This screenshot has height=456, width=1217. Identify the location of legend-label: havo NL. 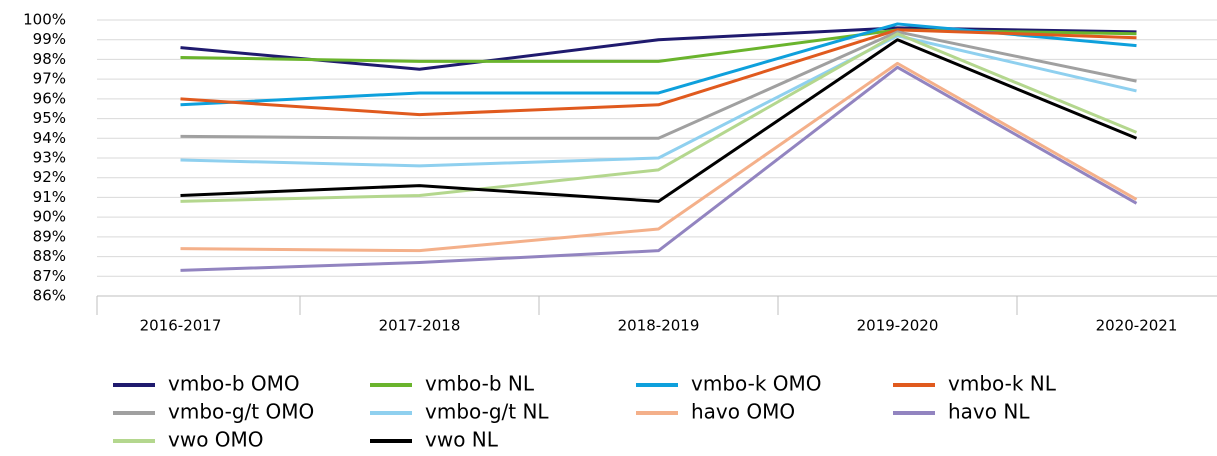
(989, 412).